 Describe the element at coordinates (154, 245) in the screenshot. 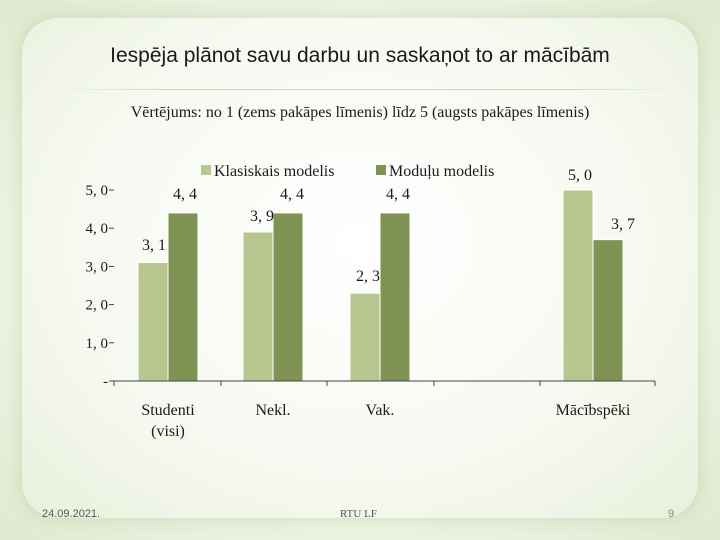

I see `data-label-series-1-1: 3, 1` at that location.